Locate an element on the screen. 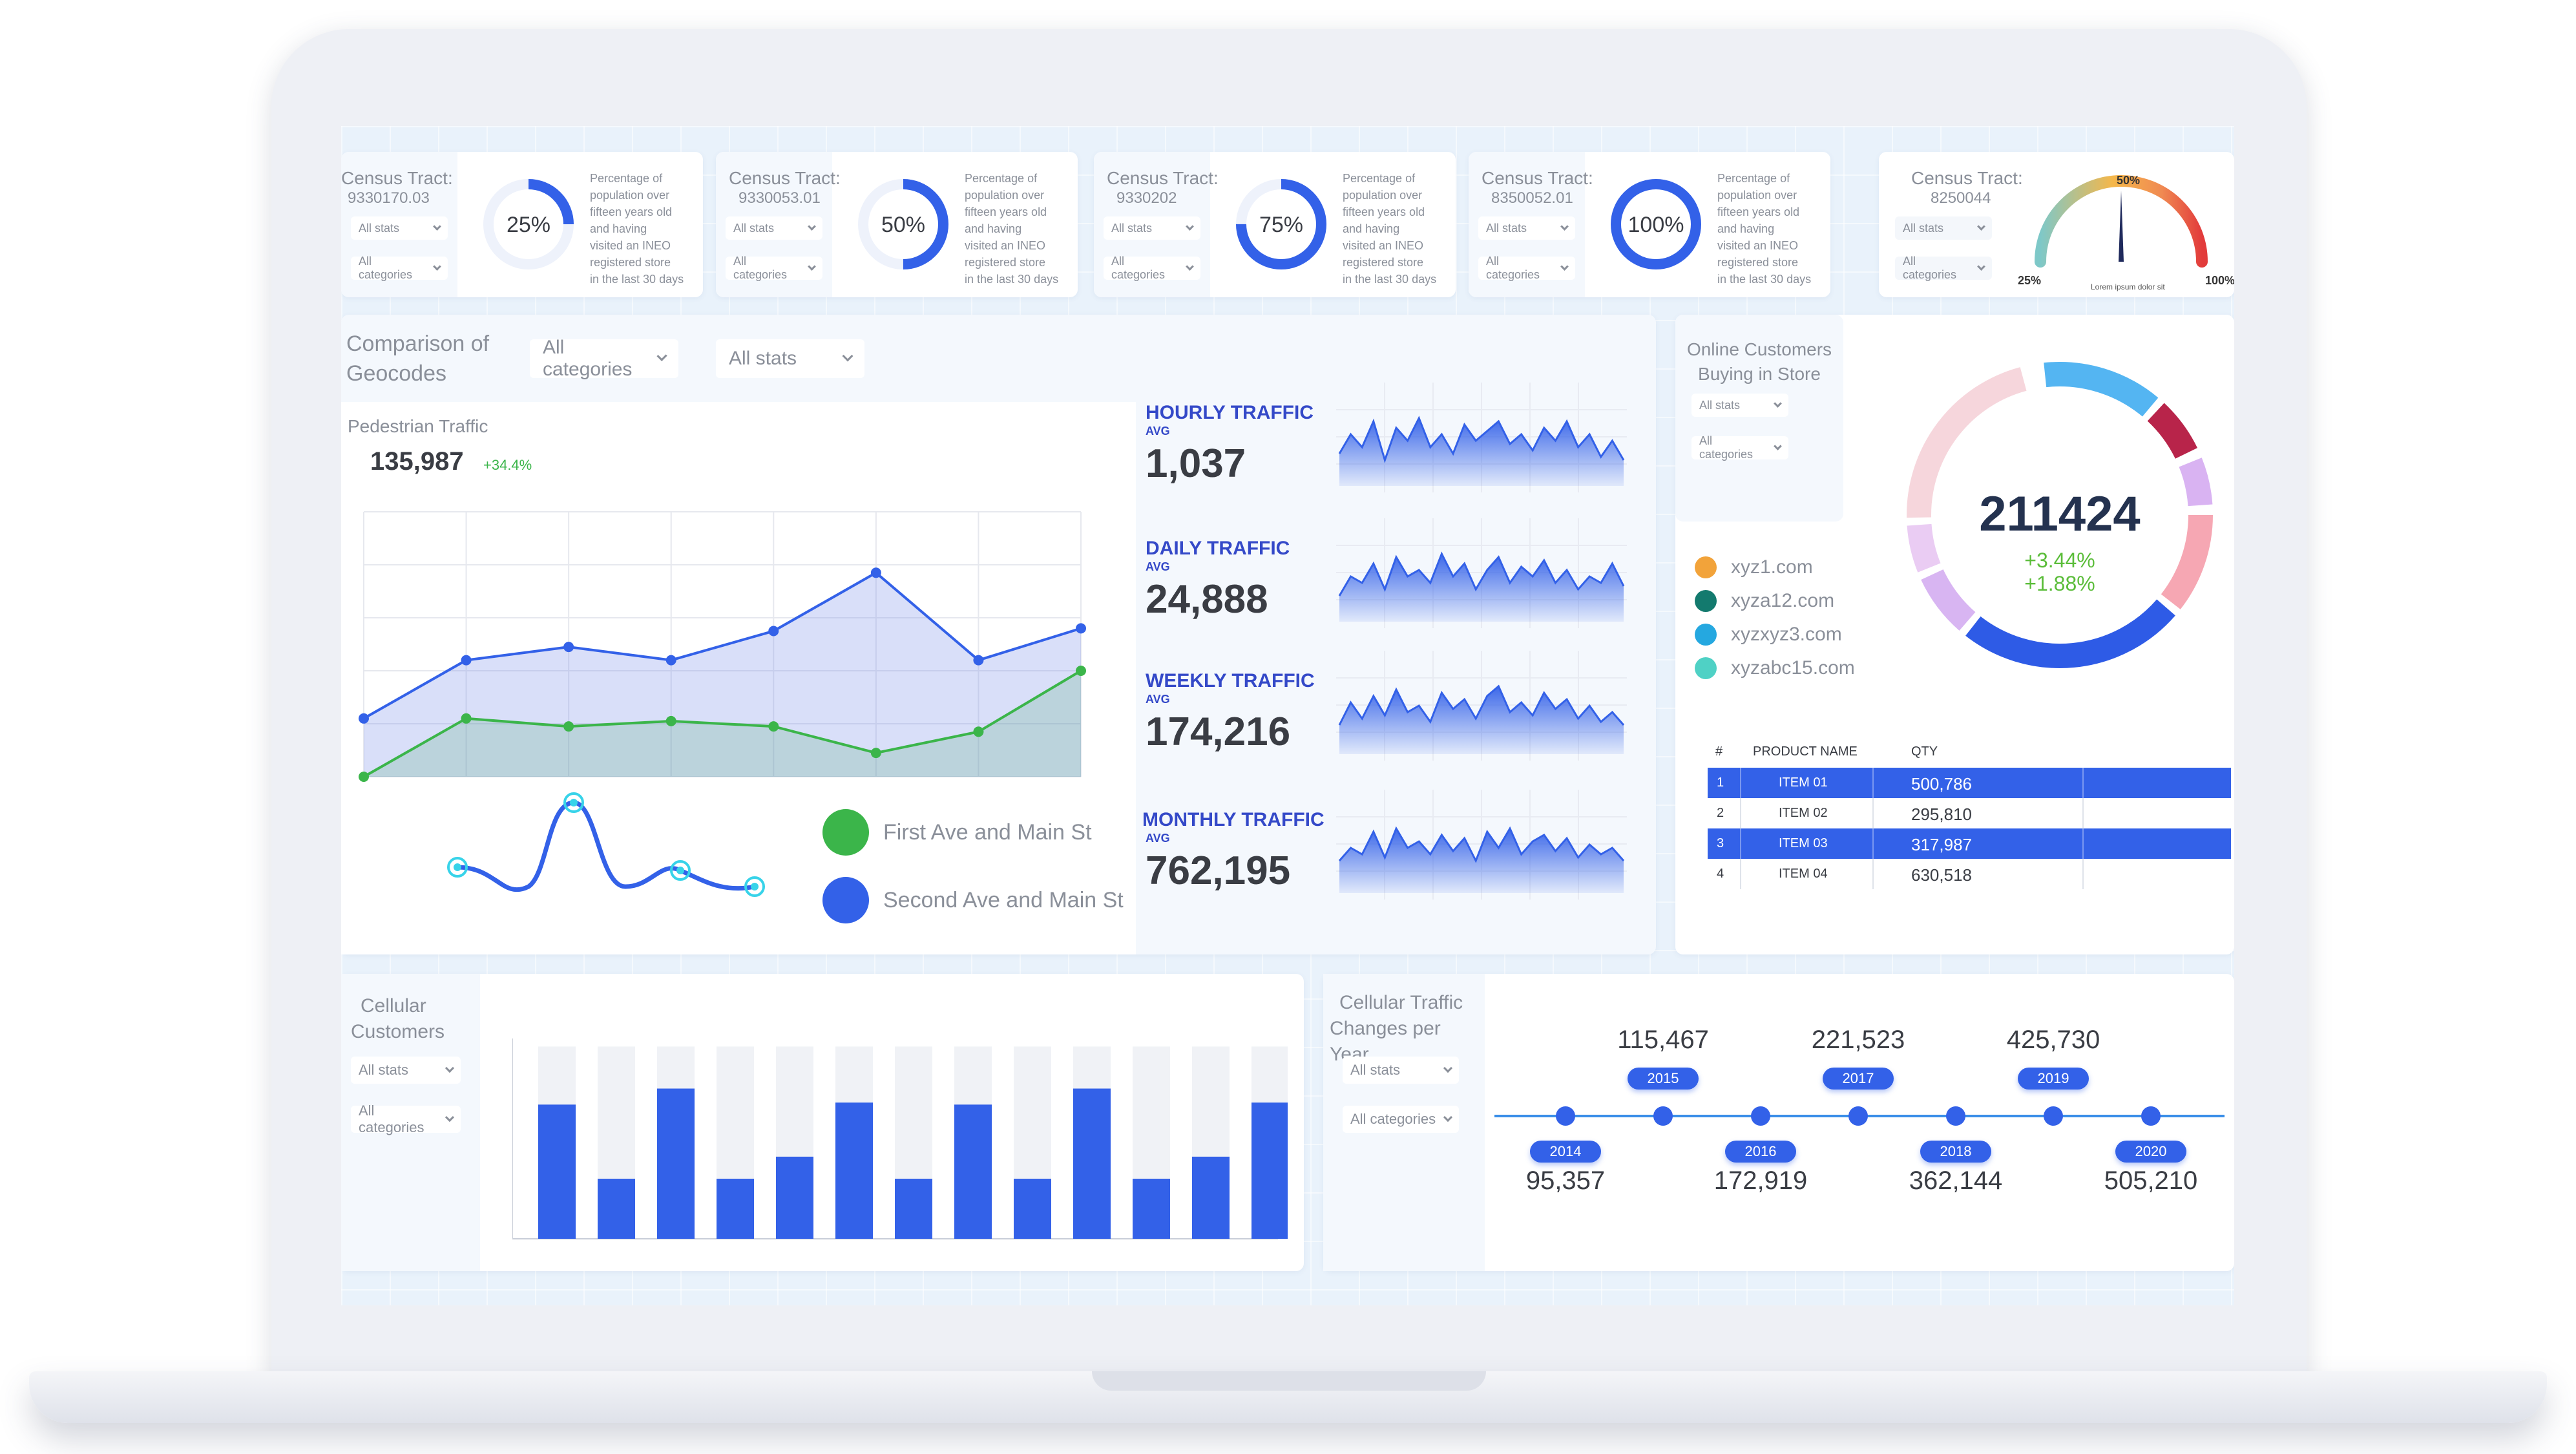  row-product-name: ITEM 01 is located at coordinates (1803, 782).